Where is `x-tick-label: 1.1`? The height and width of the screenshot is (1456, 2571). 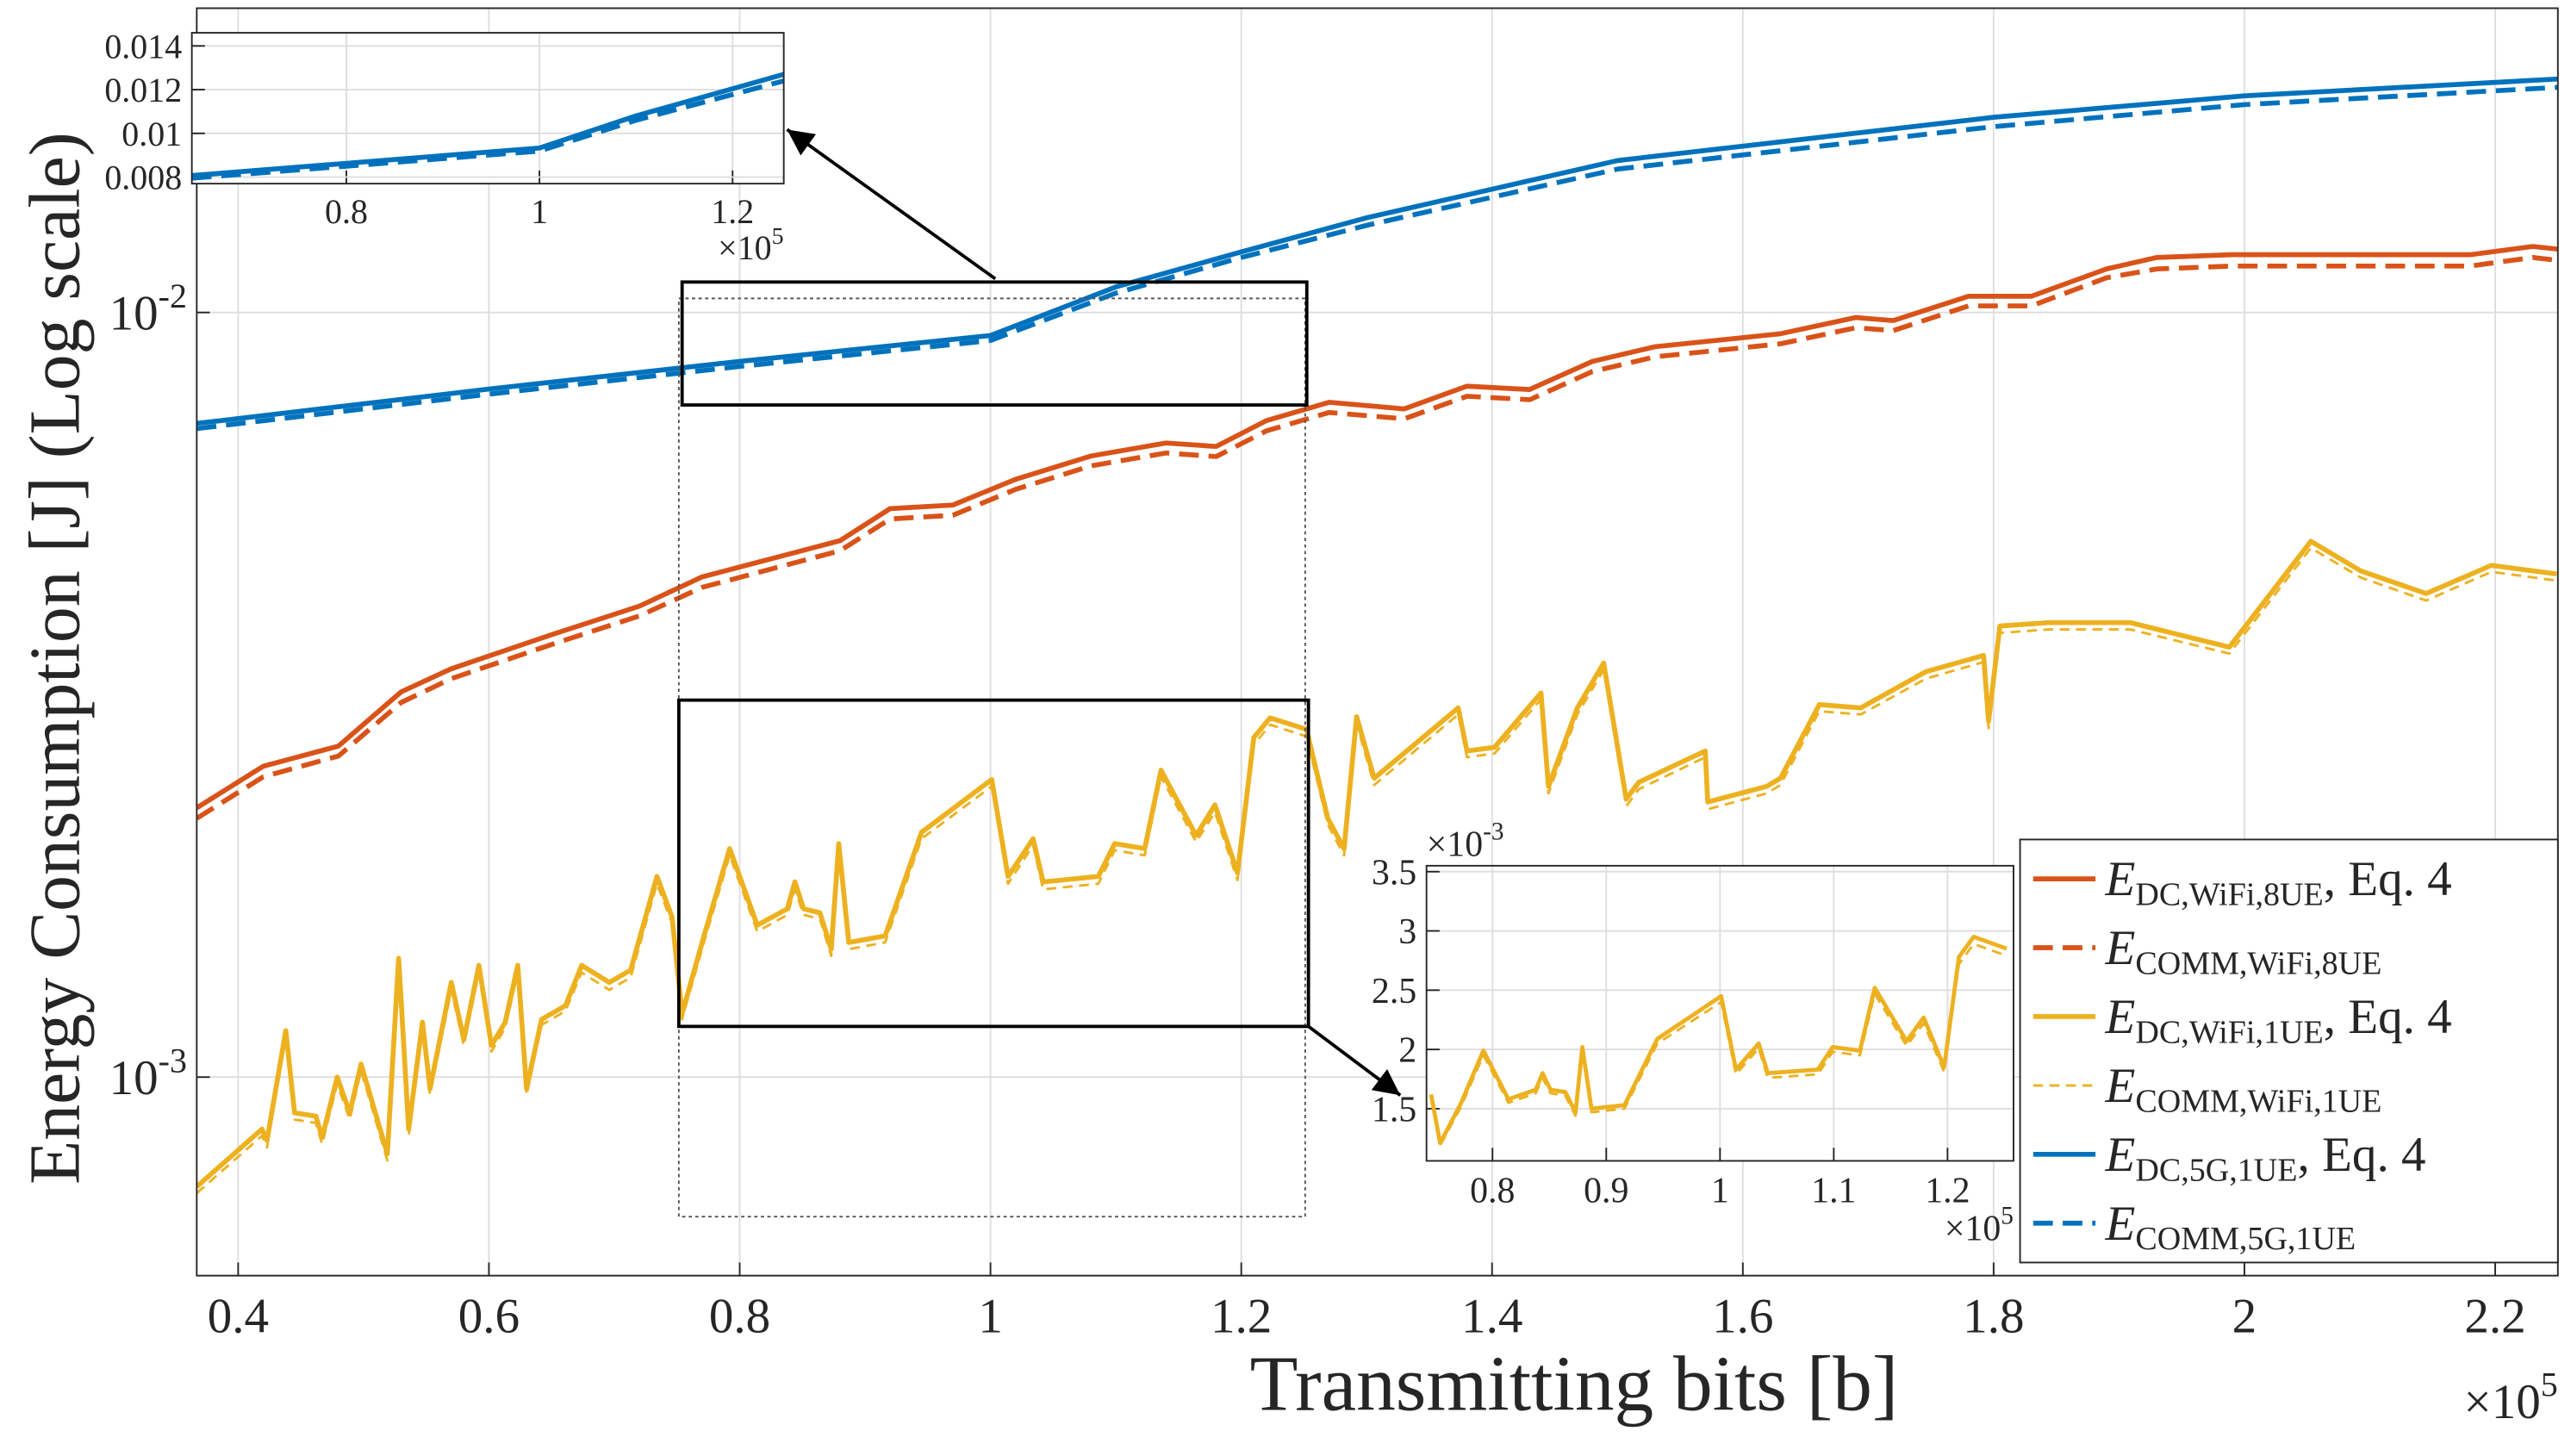
x-tick-label: 1.1 is located at coordinates (1833, 1192).